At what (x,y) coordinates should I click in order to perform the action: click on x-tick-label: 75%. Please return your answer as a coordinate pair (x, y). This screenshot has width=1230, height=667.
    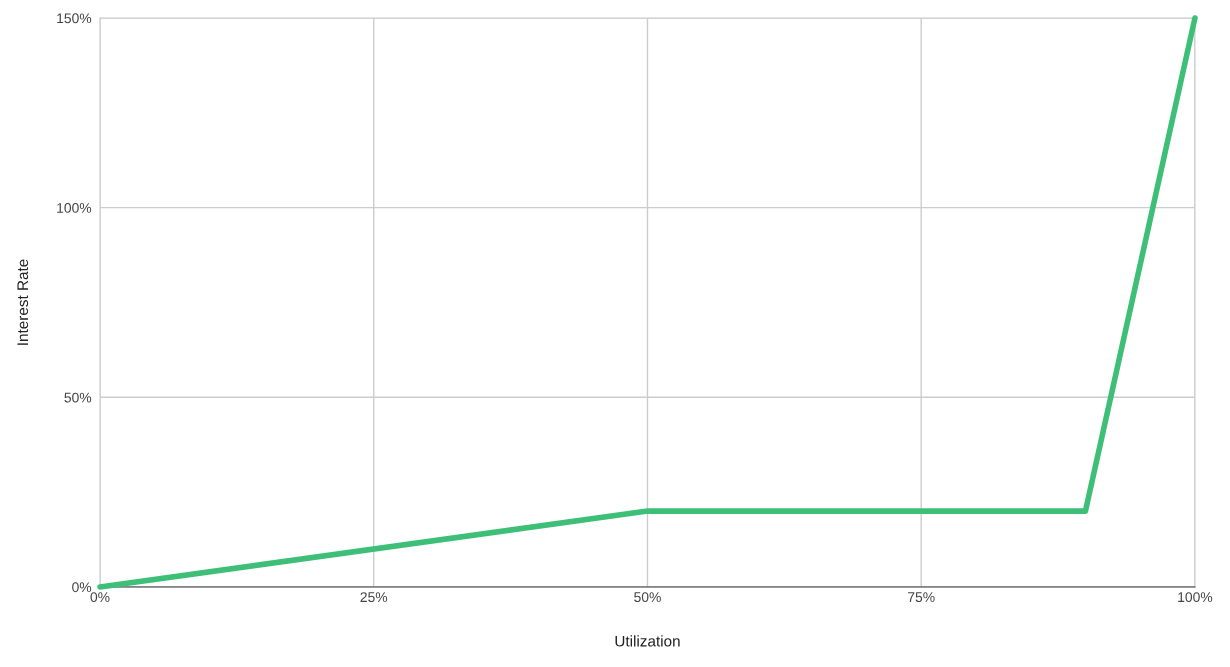
    Looking at the image, I should click on (921, 597).